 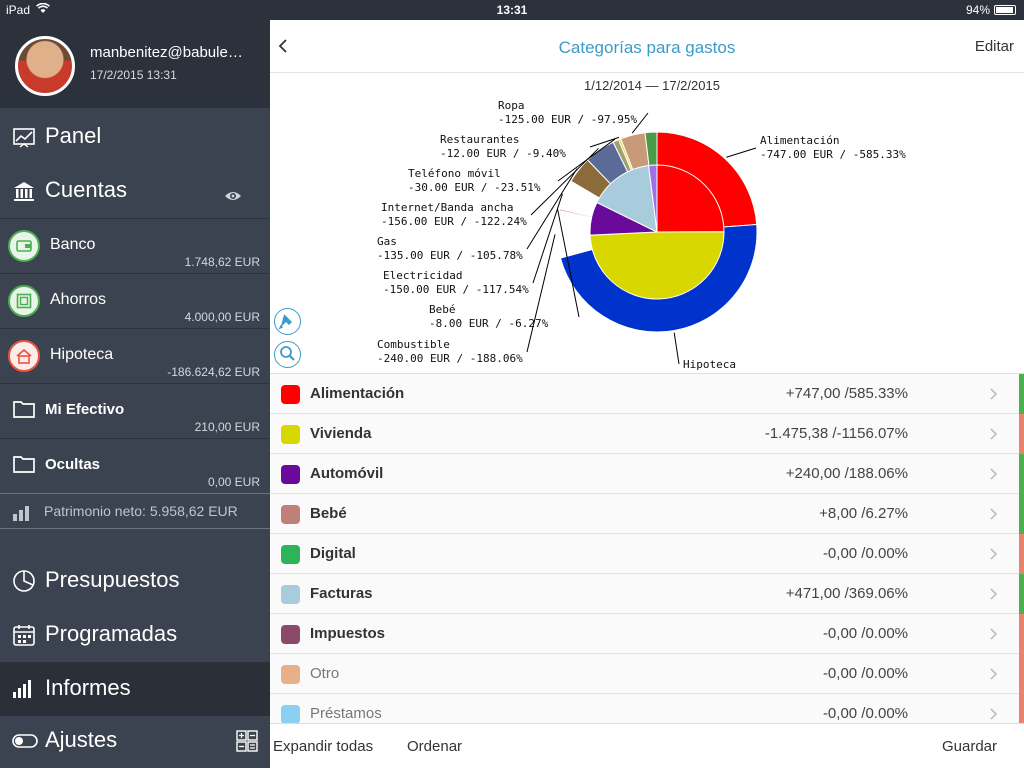 What do you see at coordinates (450, 358) in the screenshot?
I see `slice-detail-2: -240.00 EUR / -188.06%` at bounding box center [450, 358].